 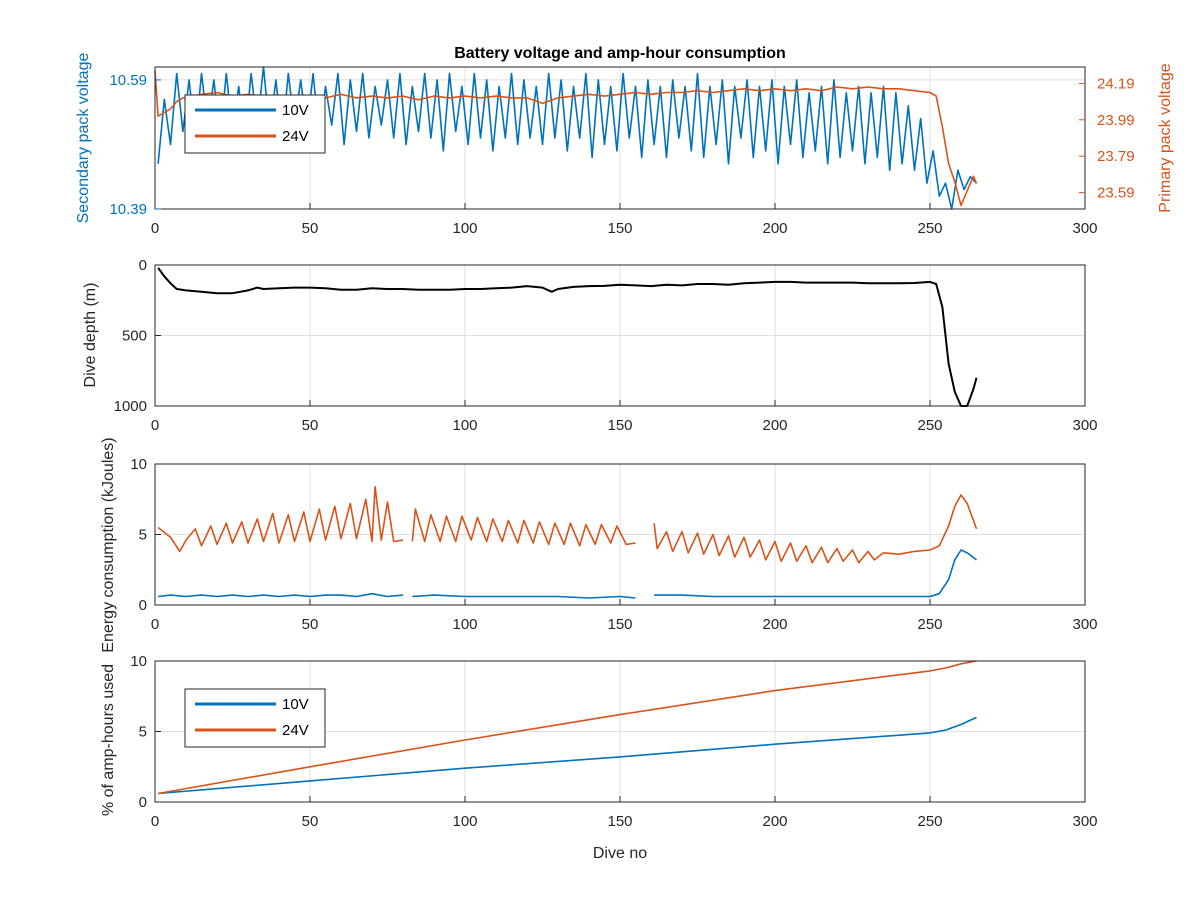 What do you see at coordinates (620, 853) in the screenshot?
I see `x-axis-label-4: Dive no` at bounding box center [620, 853].